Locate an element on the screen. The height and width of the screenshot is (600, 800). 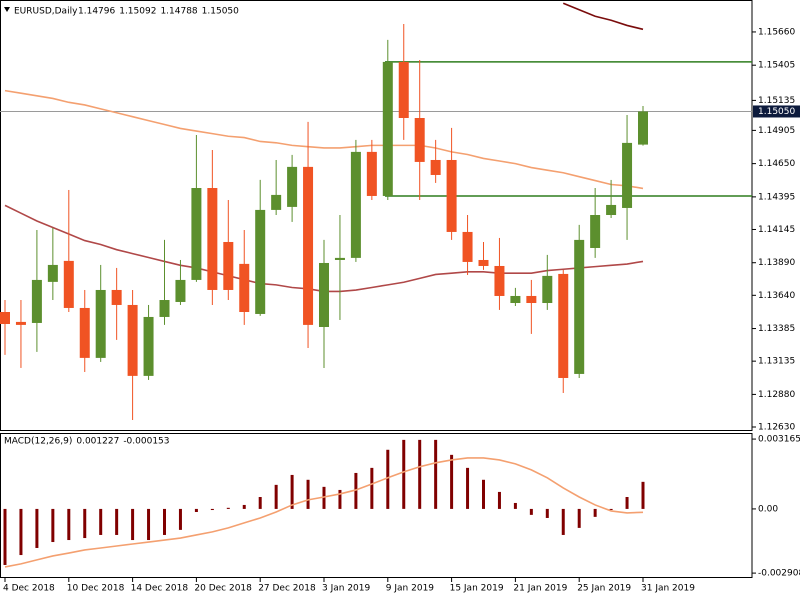
macd-value: -0.000153 is located at coordinates (146, 442).